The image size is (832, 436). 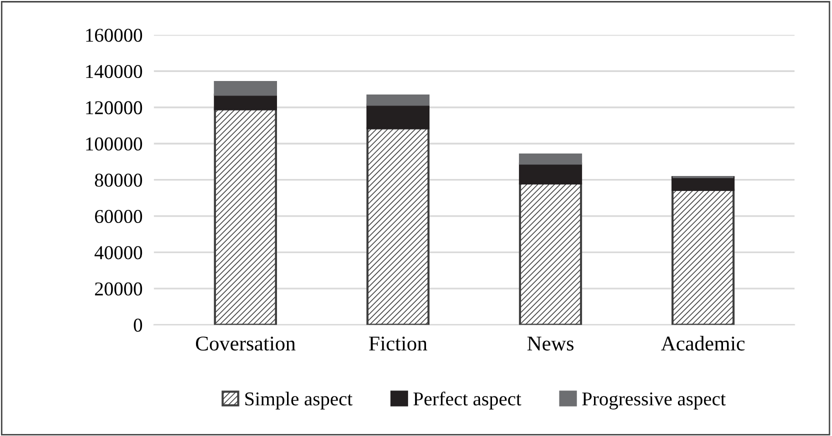 What do you see at coordinates (550, 343) in the screenshot?
I see `x-tick-label: News` at bounding box center [550, 343].